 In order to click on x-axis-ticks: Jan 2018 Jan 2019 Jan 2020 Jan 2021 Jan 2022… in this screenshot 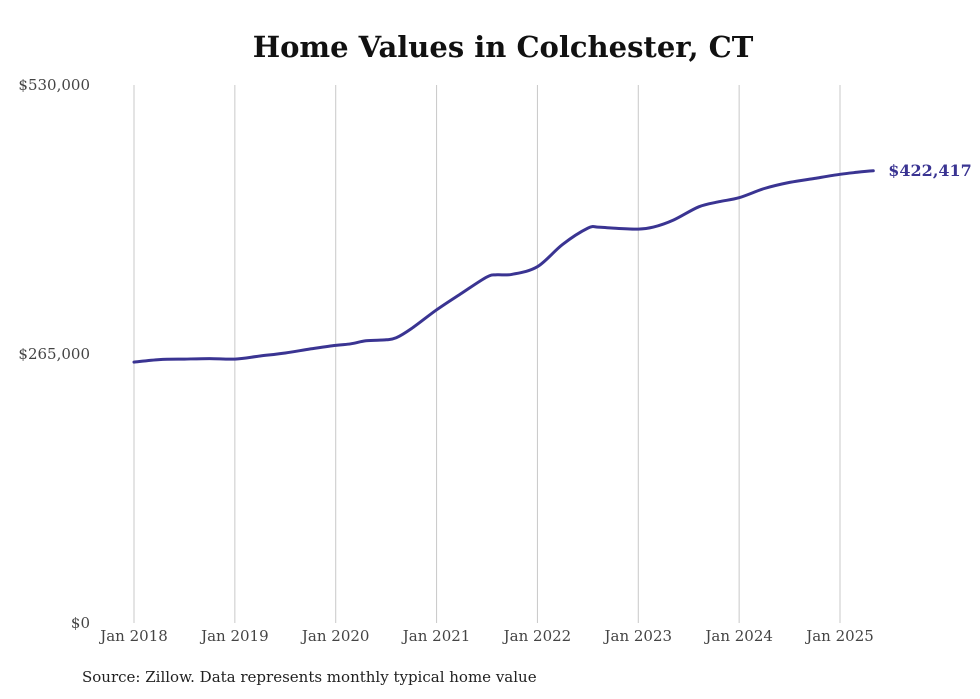, I will do `click(486, 636)`.